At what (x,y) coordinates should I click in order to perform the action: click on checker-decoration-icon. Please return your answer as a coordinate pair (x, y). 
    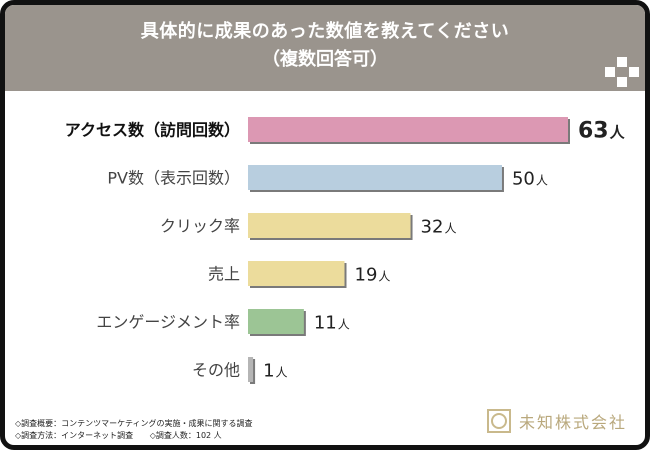
    Looking at the image, I should click on (622, 72).